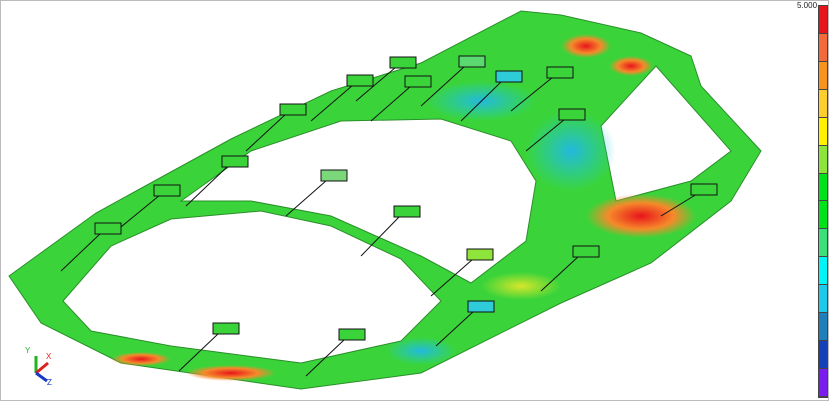 The image size is (829, 401). I want to click on stress-zone, so click(521, 286).